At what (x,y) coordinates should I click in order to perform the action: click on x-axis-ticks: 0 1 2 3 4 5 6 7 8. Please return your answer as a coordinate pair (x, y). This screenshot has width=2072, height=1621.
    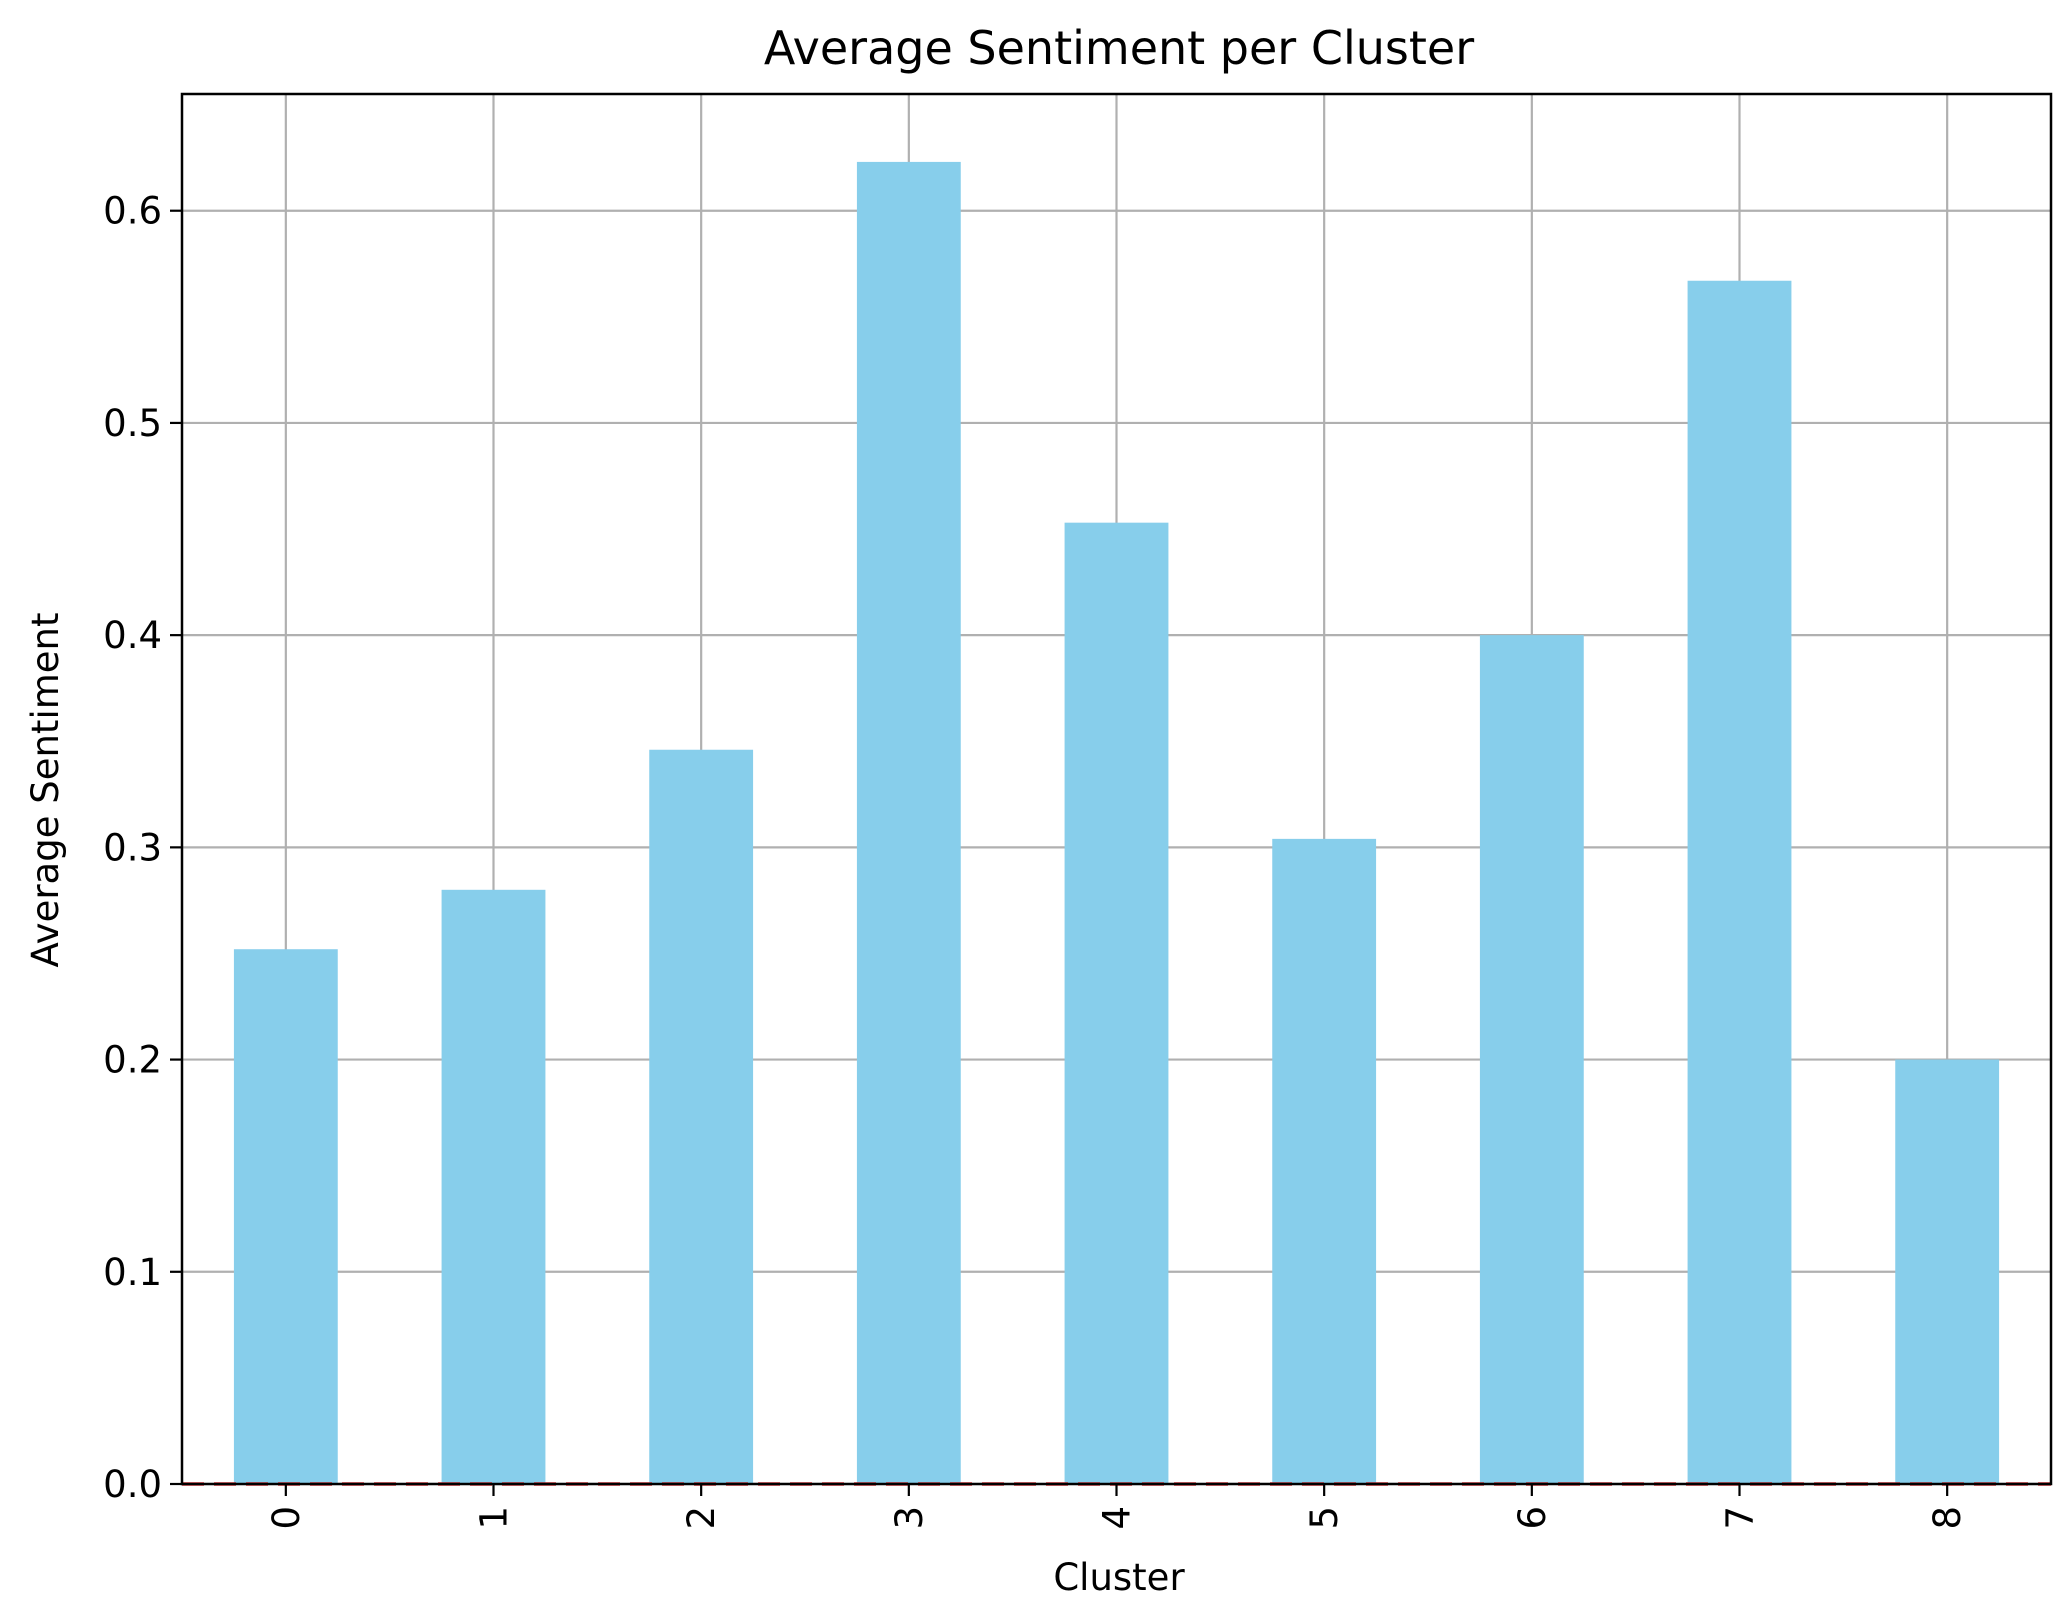
    Looking at the image, I should click on (1117, 1507).